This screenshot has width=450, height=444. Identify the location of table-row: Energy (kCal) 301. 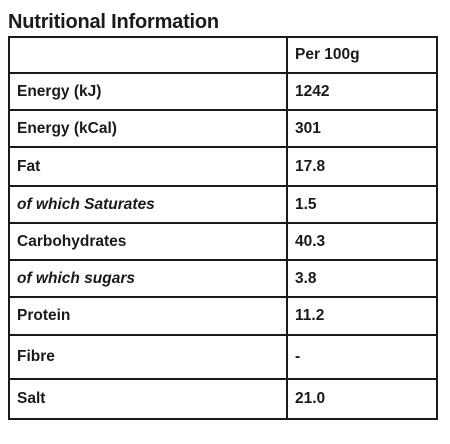
(223, 128).